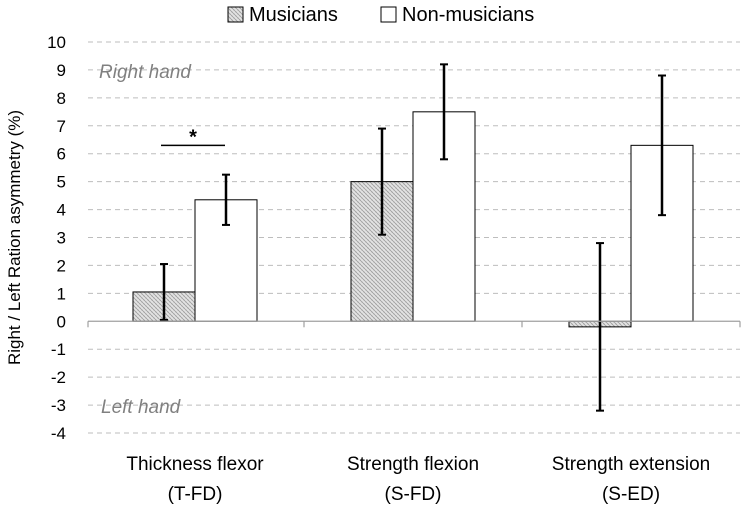 The height and width of the screenshot is (506, 744). I want to click on x-tick-label: Thickness flexor, so click(195, 464).